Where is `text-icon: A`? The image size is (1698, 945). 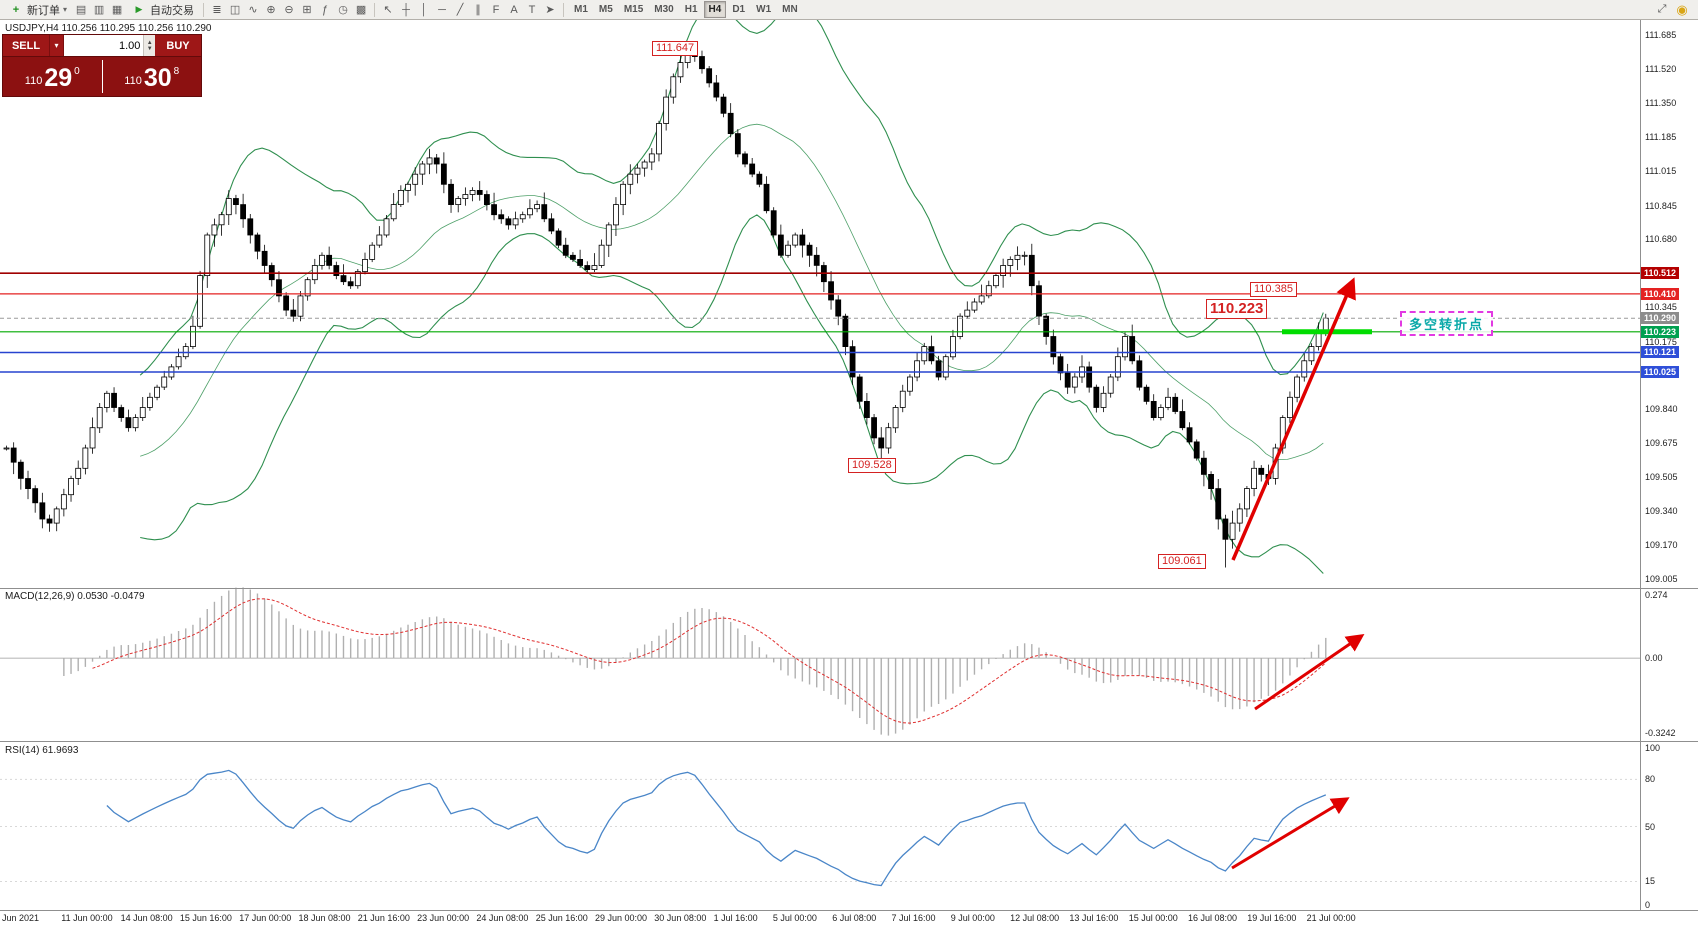 text-icon: A is located at coordinates (514, 9).